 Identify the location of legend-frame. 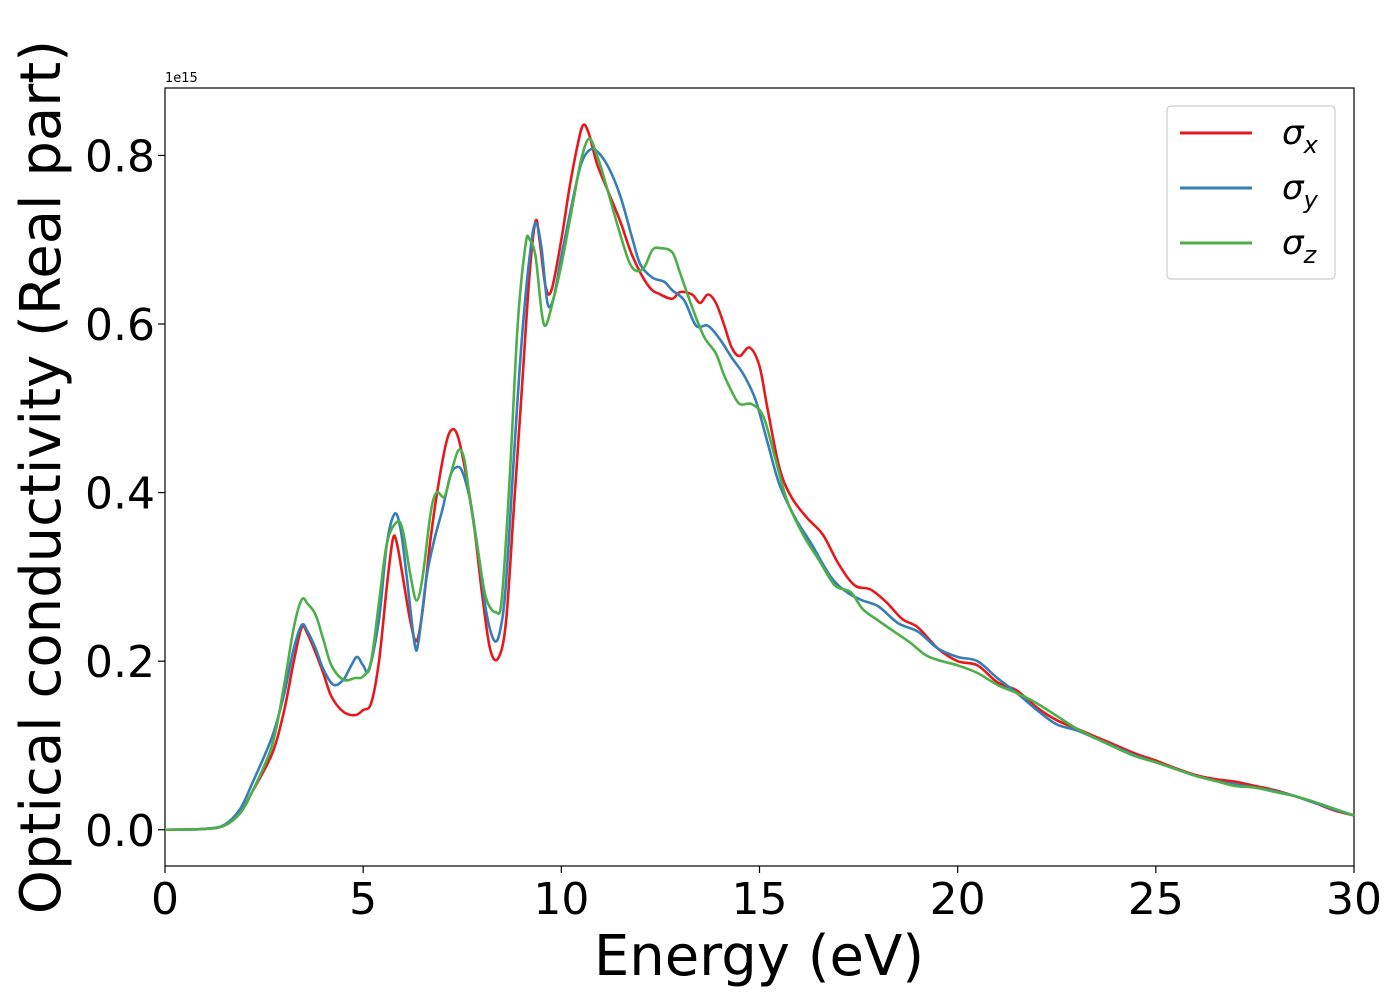
(1251, 192).